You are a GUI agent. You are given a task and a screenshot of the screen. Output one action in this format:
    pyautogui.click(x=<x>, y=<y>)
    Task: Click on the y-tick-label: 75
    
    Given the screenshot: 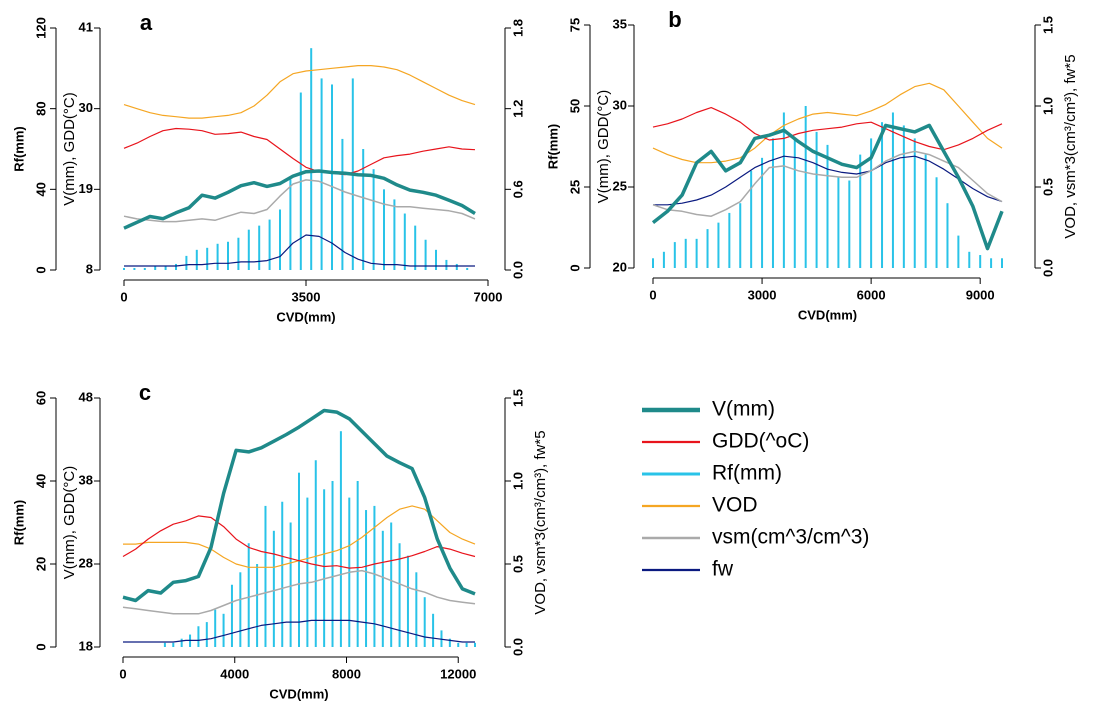 What is the action you would take?
    pyautogui.click(x=574, y=25)
    